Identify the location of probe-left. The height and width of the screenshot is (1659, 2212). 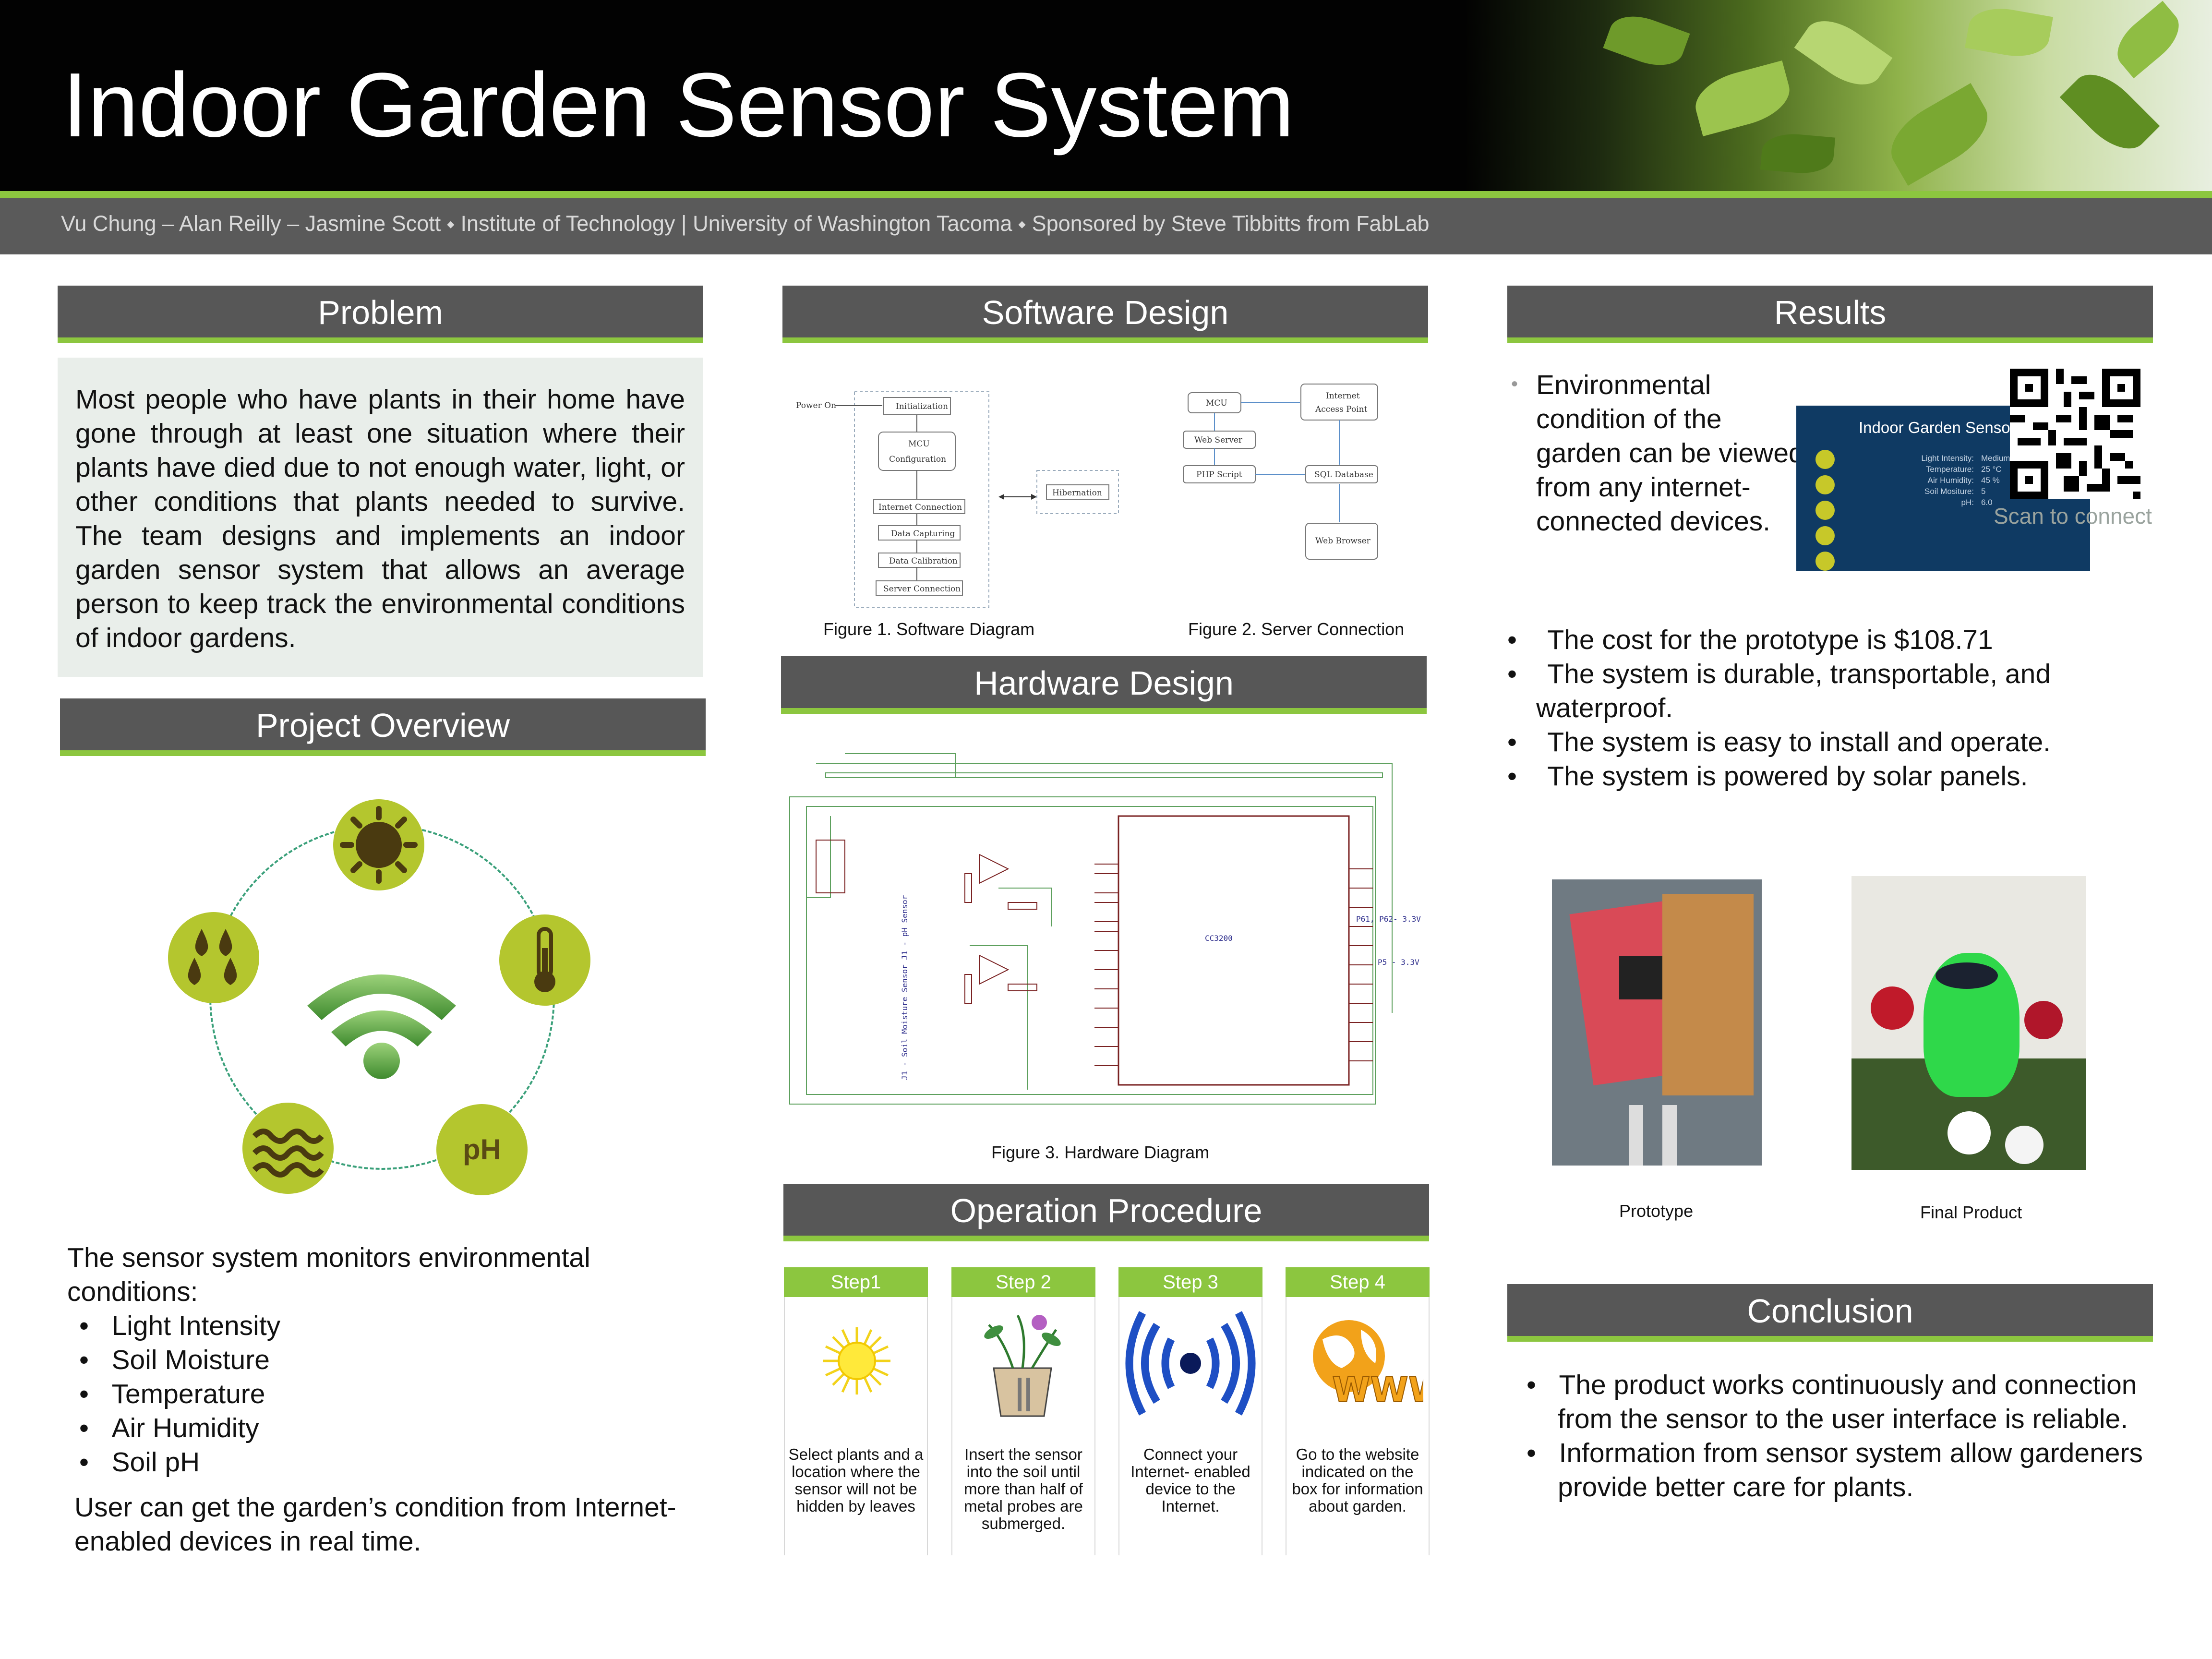
(1636, 1135).